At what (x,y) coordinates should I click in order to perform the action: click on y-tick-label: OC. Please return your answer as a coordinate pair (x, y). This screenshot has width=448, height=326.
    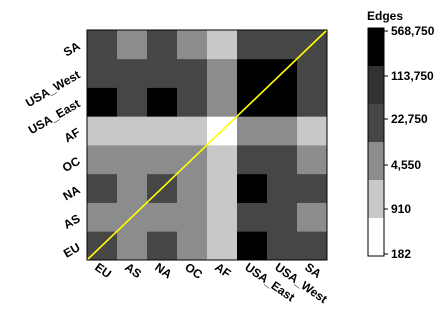
    Looking at the image, I should click on (71, 164).